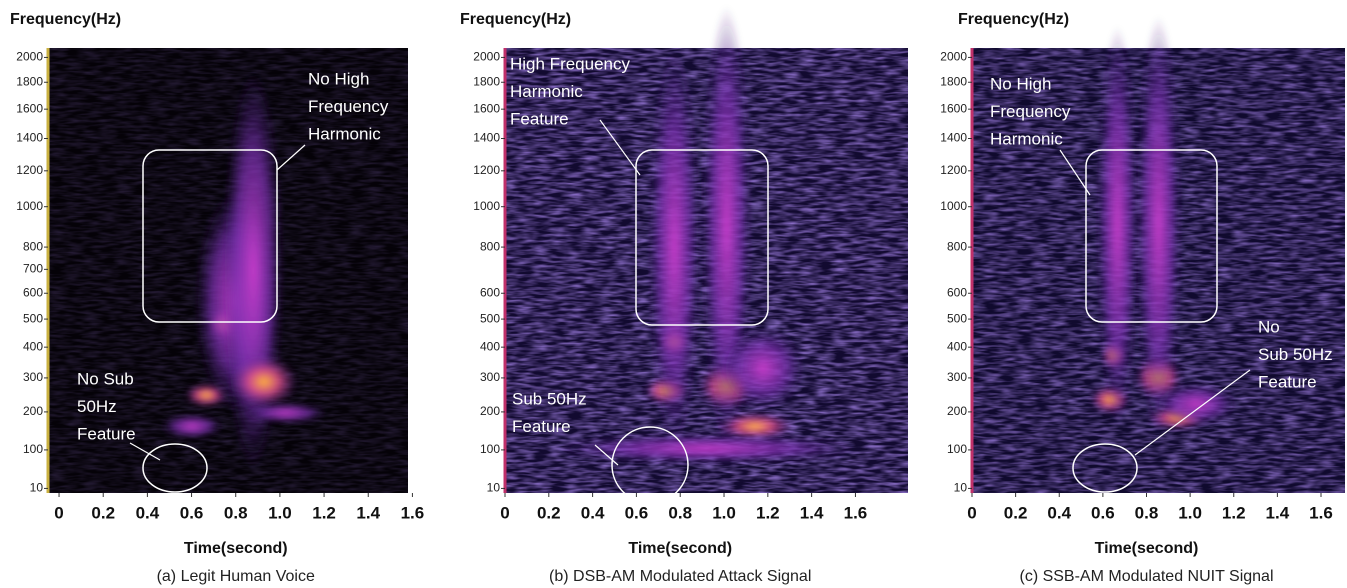 The height and width of the screenshot is (588, 1347). What do you see at coordinates (105, 378) in the screenshot?
I see `annotation-text: No Sub` at bounding box center [105, 378].